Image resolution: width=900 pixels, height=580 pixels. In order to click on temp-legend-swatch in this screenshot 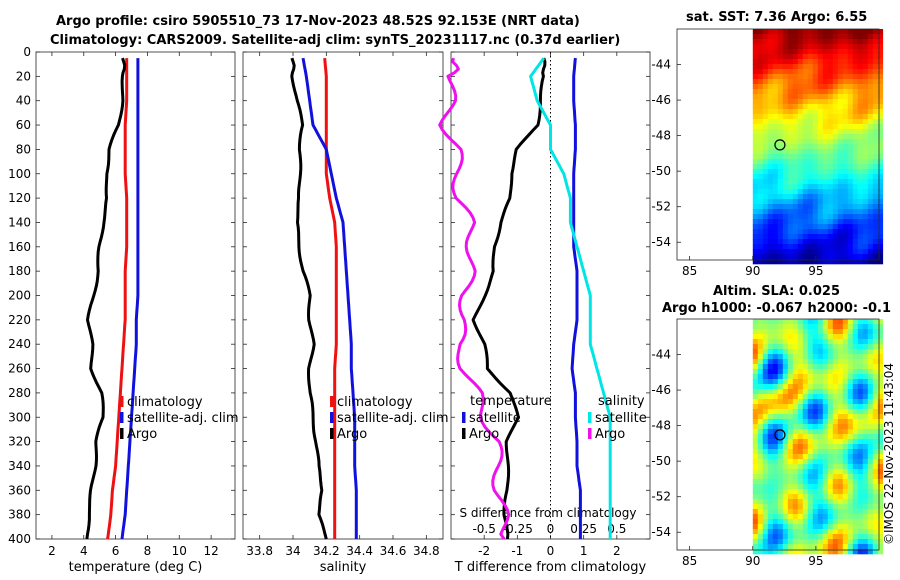, I will do `click(122, 417)`.